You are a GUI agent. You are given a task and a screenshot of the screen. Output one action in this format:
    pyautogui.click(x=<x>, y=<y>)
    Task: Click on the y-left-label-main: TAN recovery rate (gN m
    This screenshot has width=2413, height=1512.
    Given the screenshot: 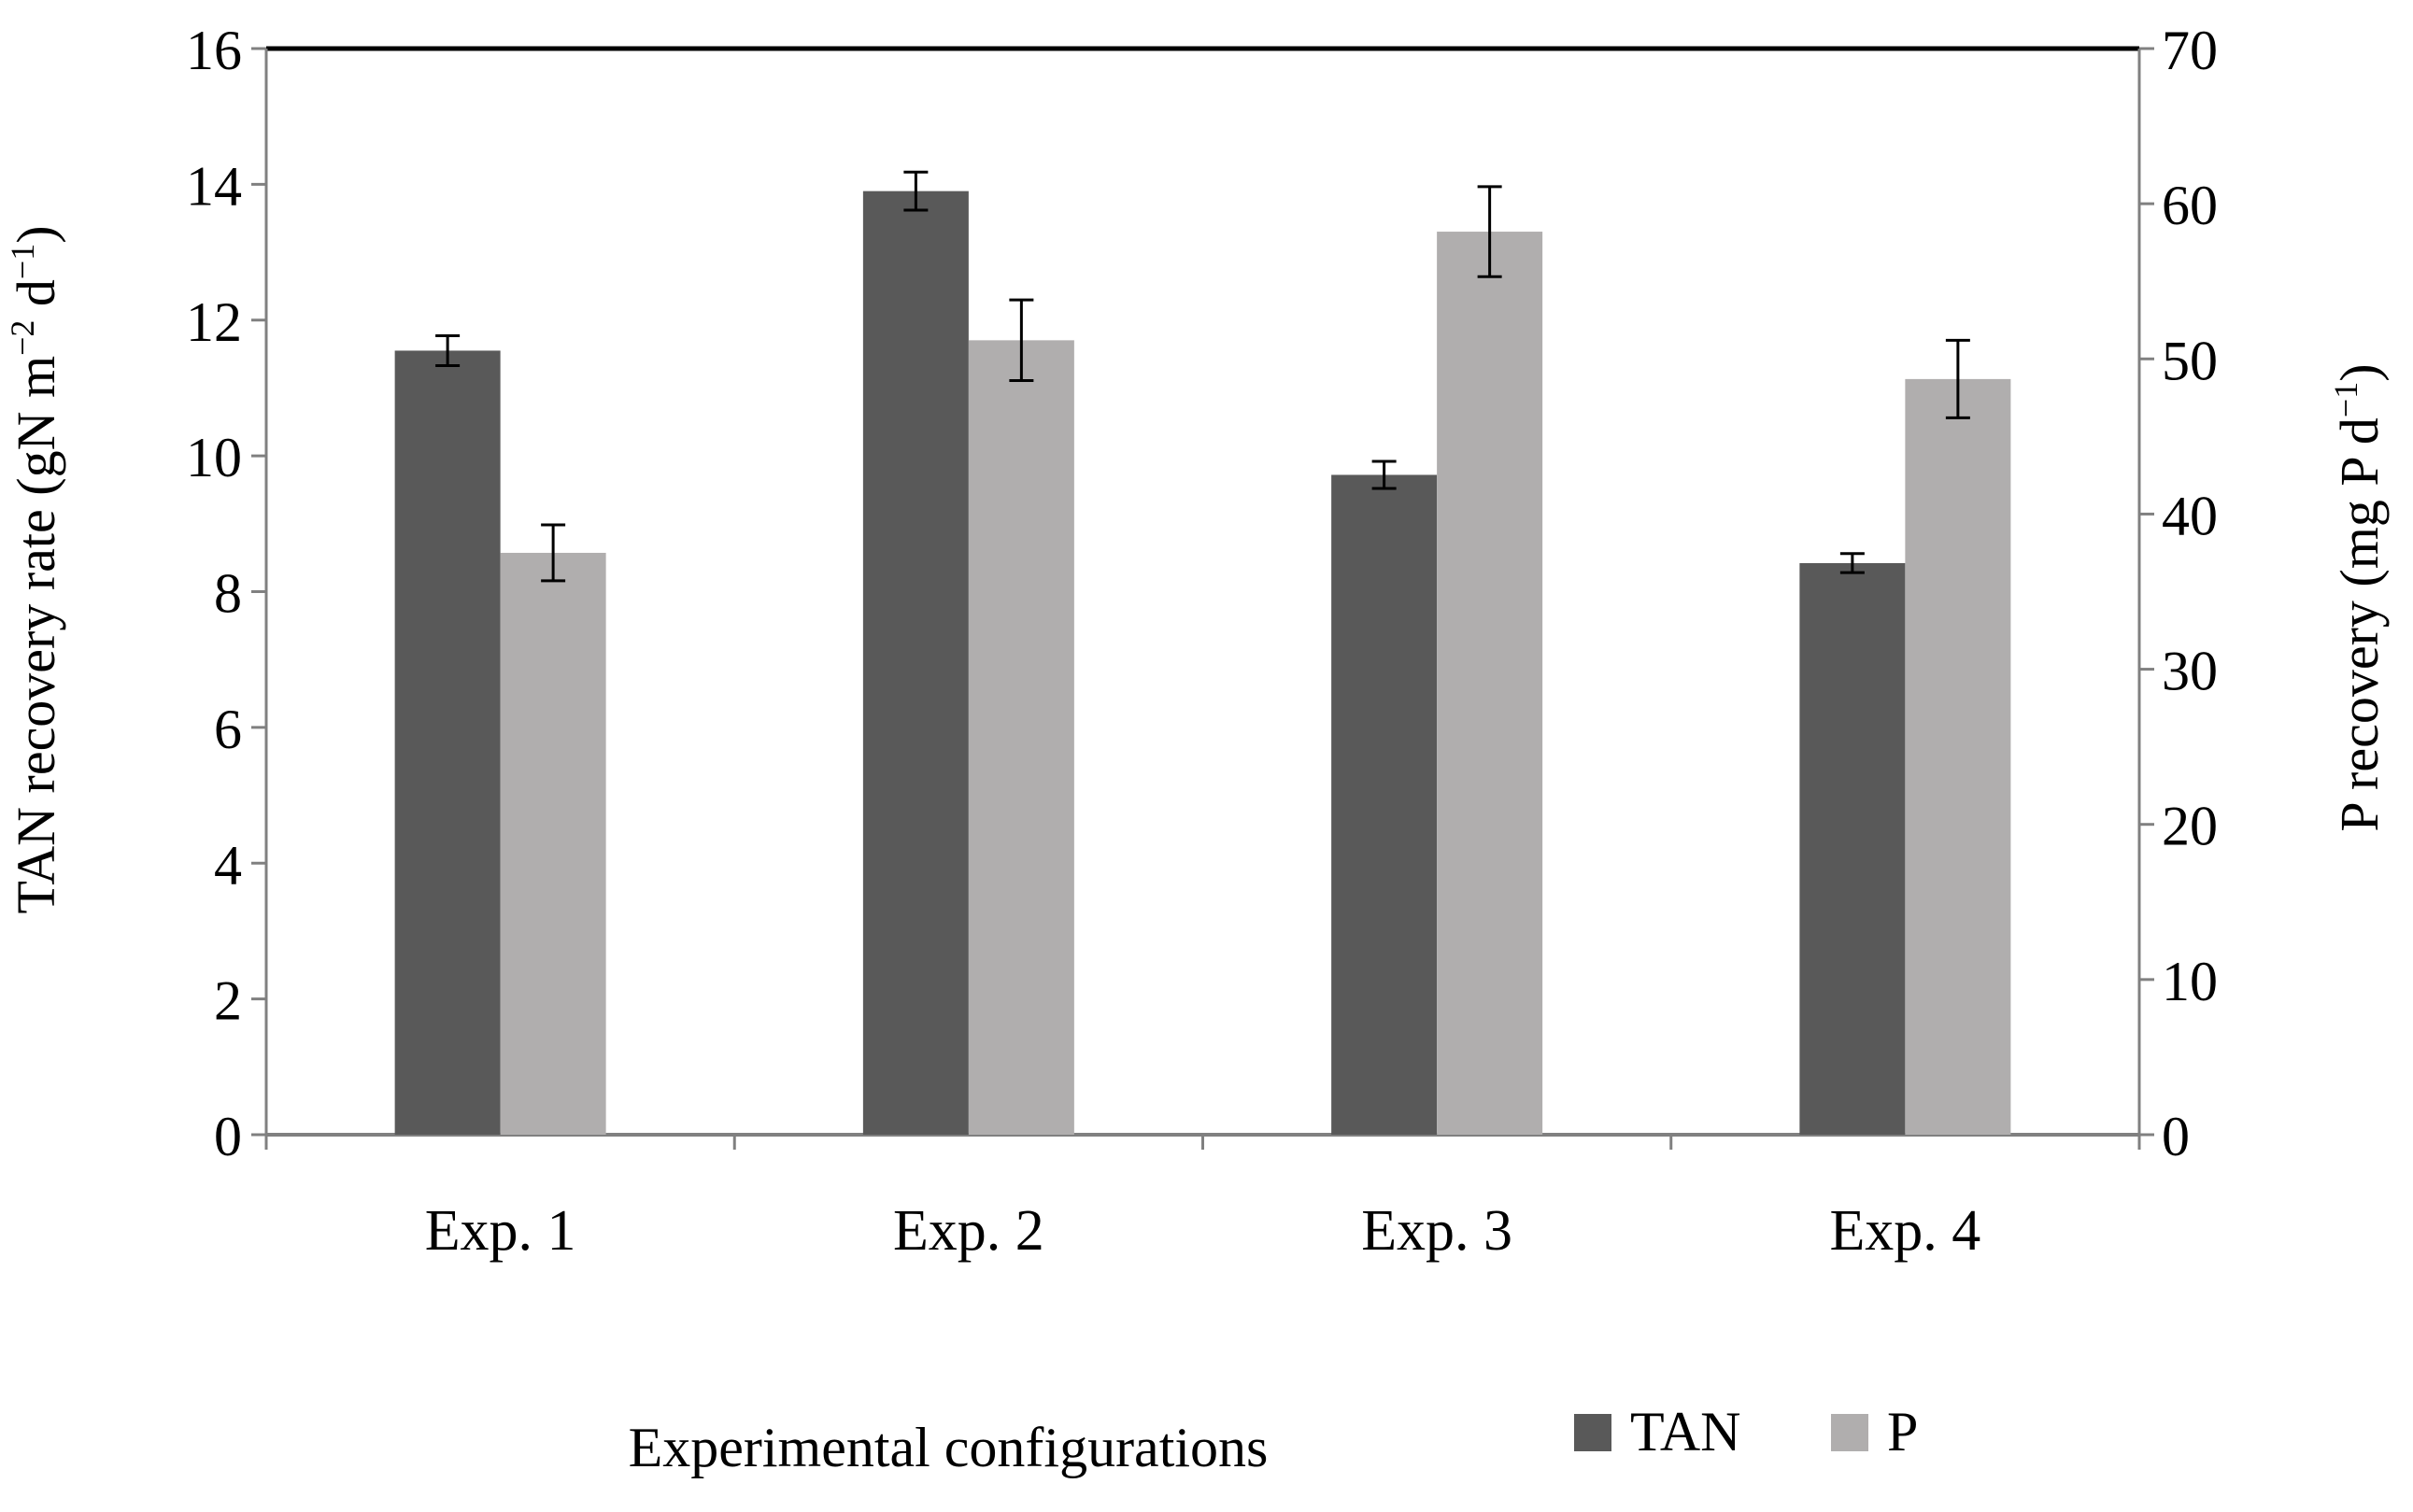 What is the action you would take?
    pyautogui.click(x=36, y=635)
    